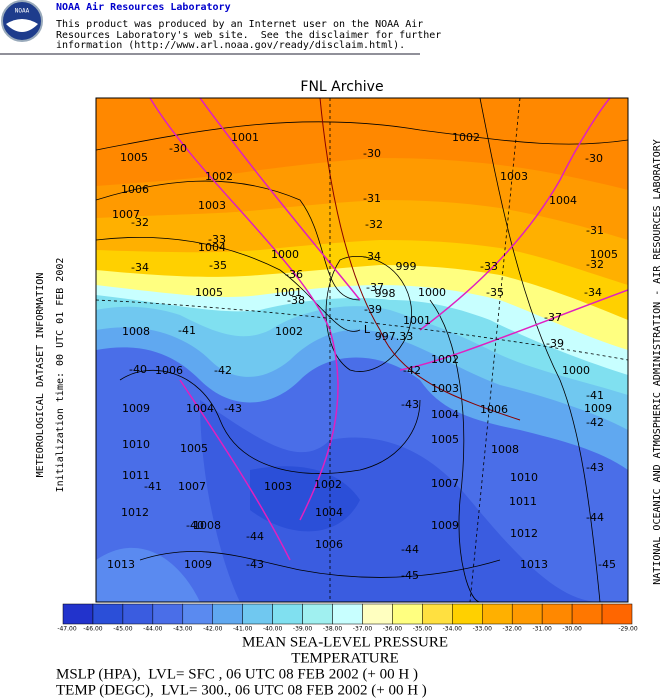 The width and height of the screenshot is (662, 699). What do you see at coordinates (363, 629) in the screenshot?
I see `colorbar-label: -37.00` at bounding box center [363, 629].